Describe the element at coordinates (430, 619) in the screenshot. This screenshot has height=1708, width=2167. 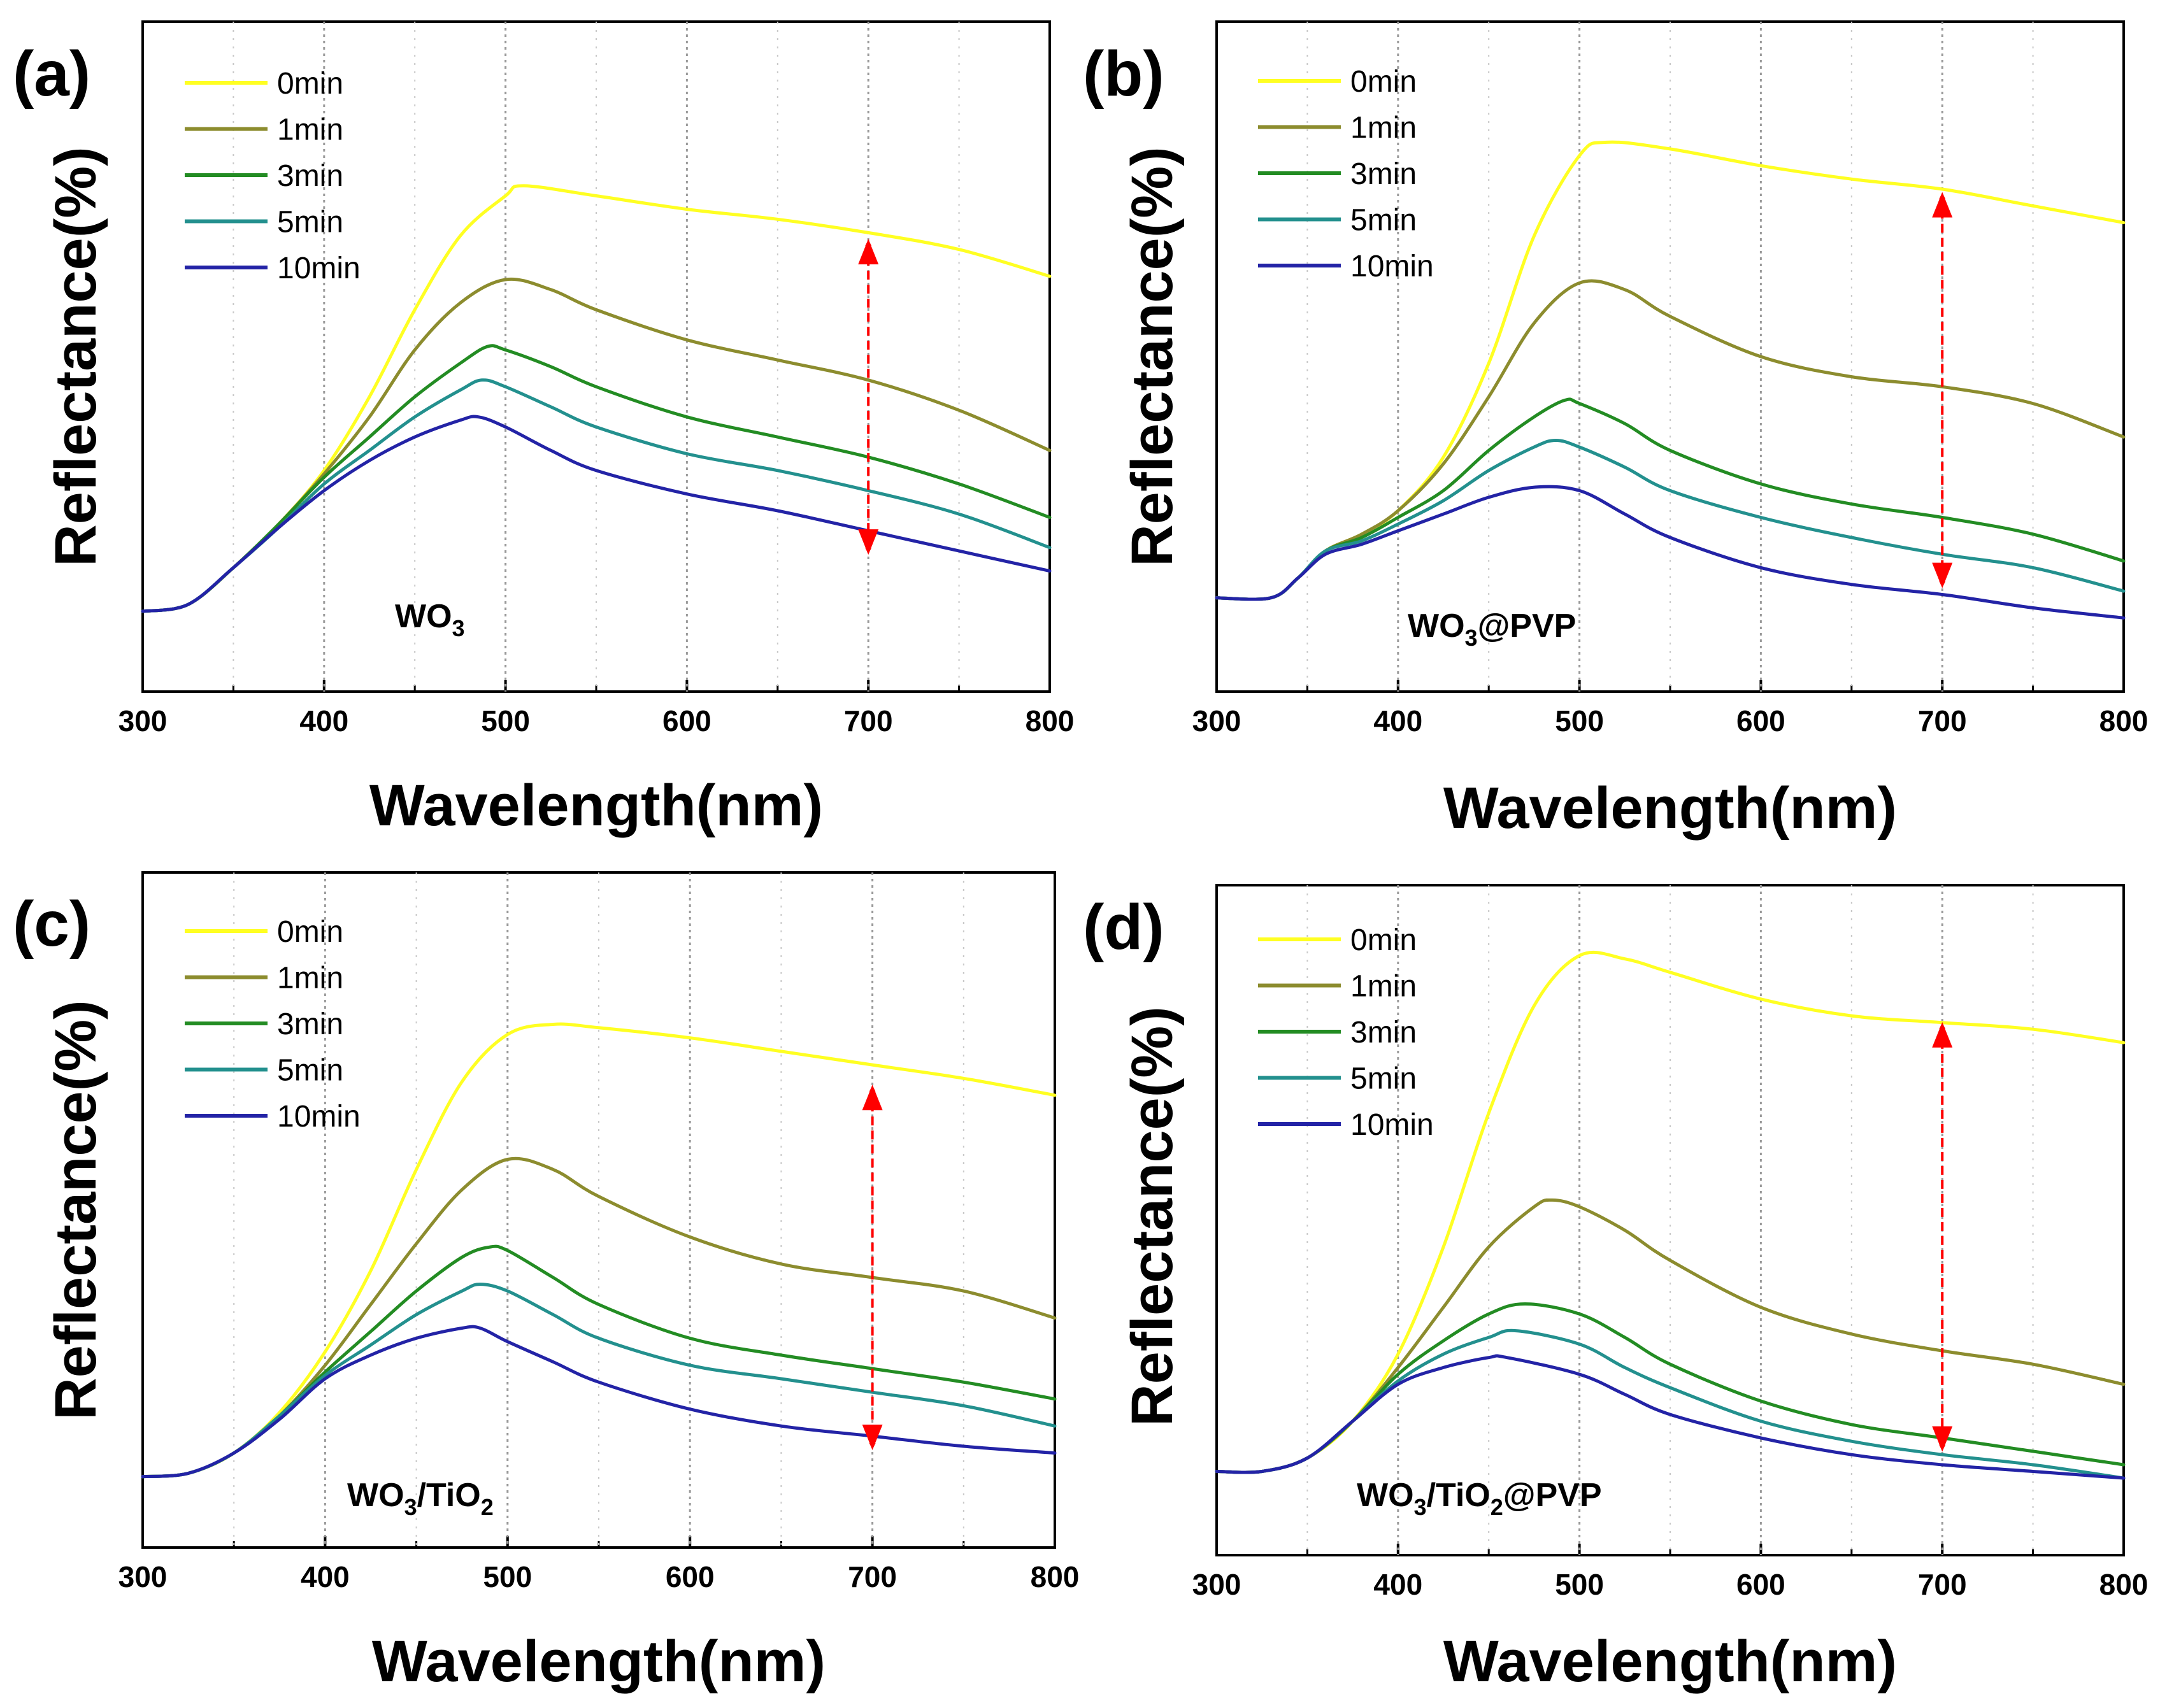
I see `sample-label: WO3` at that location.